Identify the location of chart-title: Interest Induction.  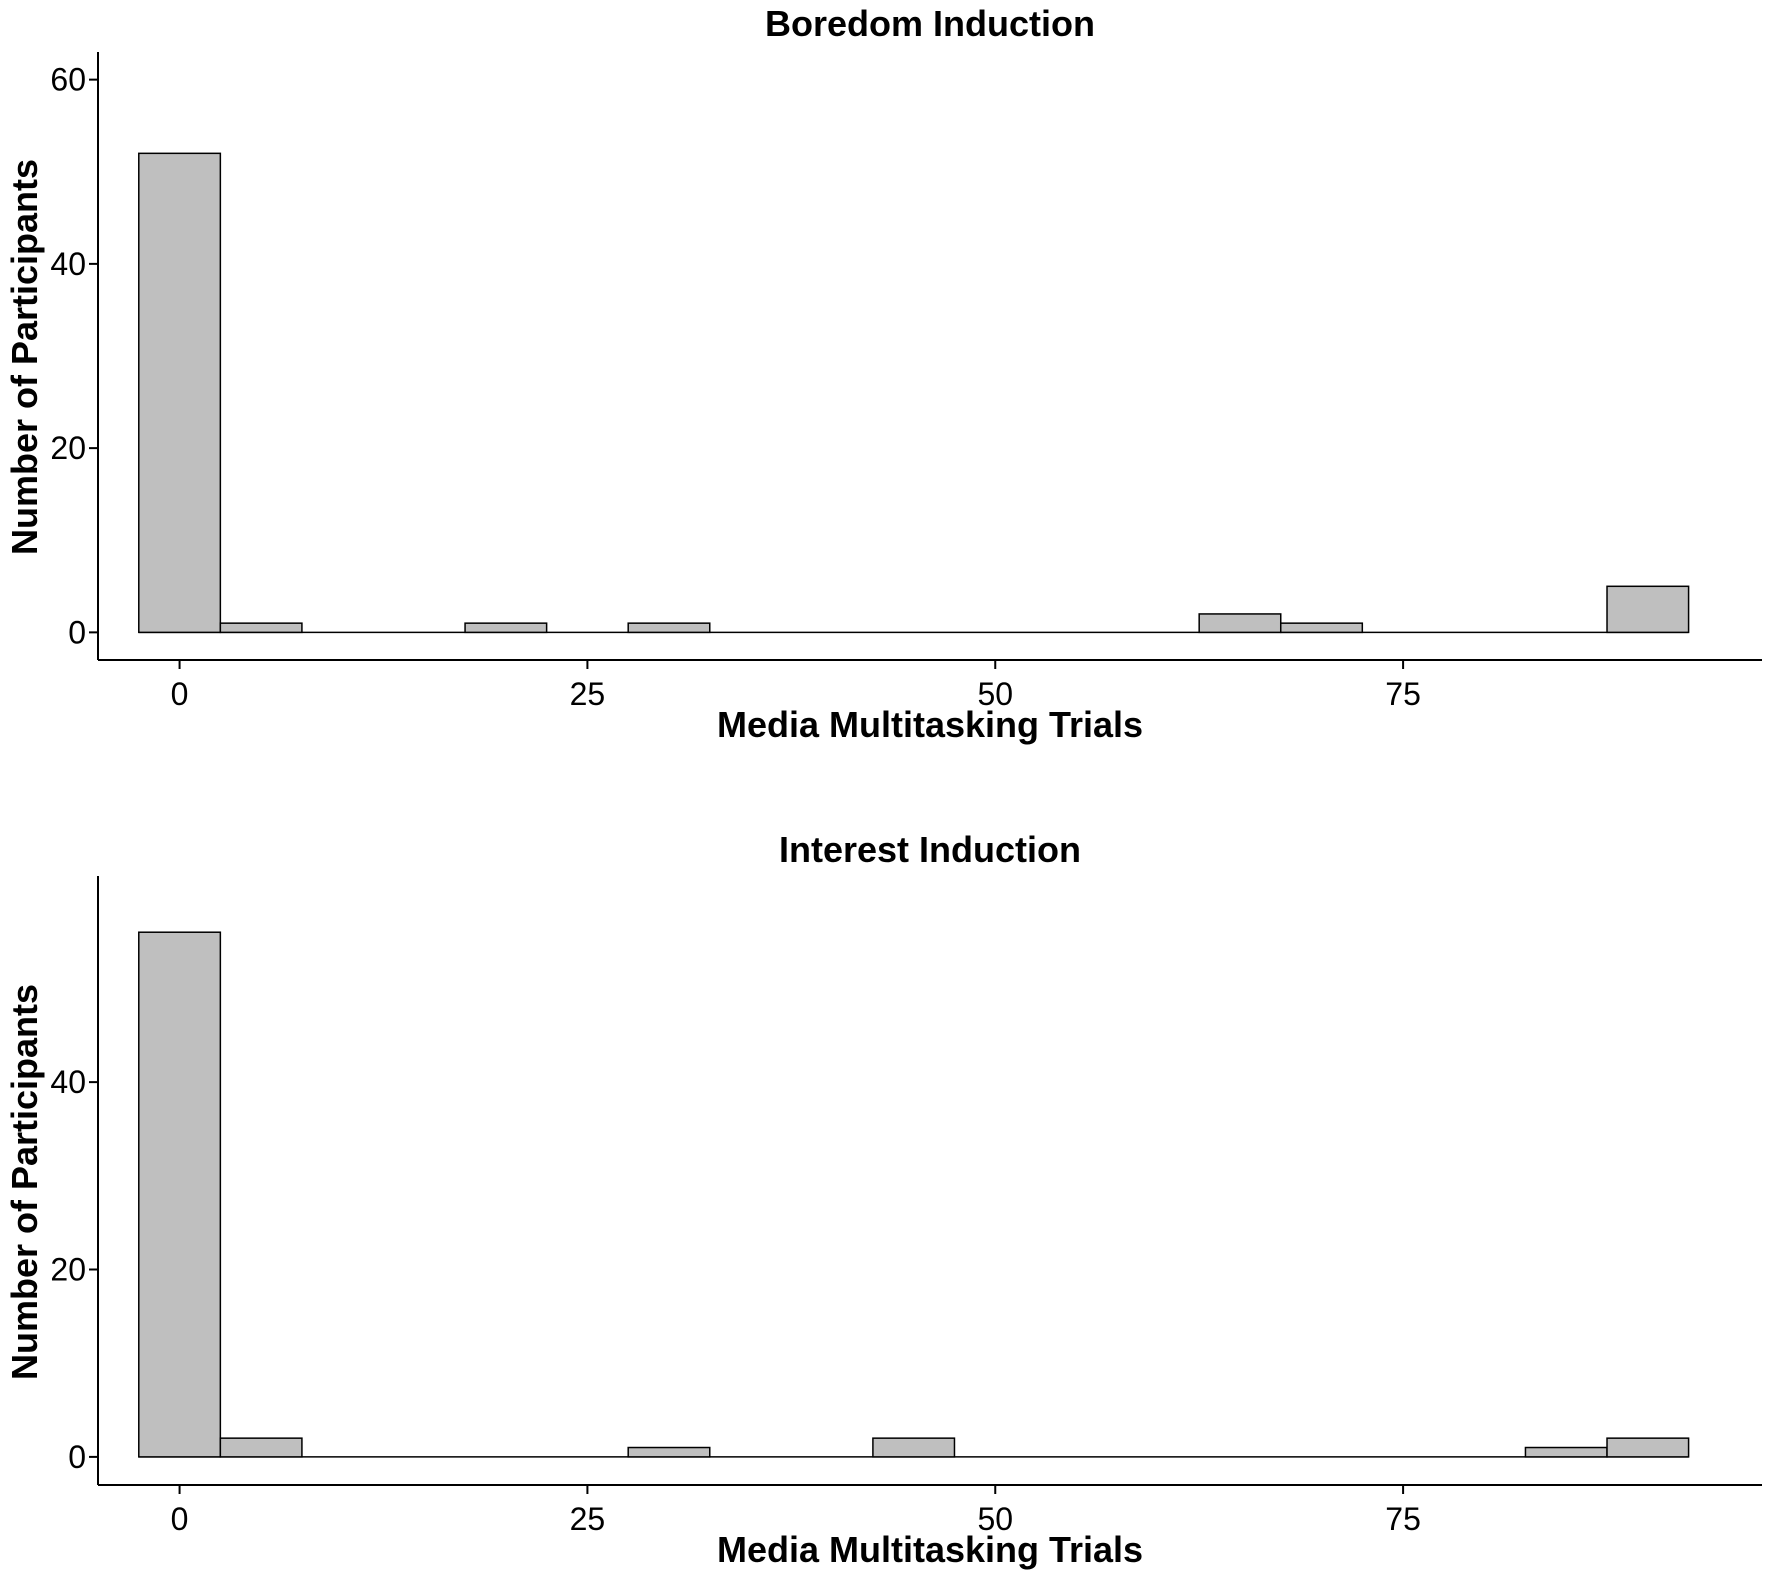
(930, 849).